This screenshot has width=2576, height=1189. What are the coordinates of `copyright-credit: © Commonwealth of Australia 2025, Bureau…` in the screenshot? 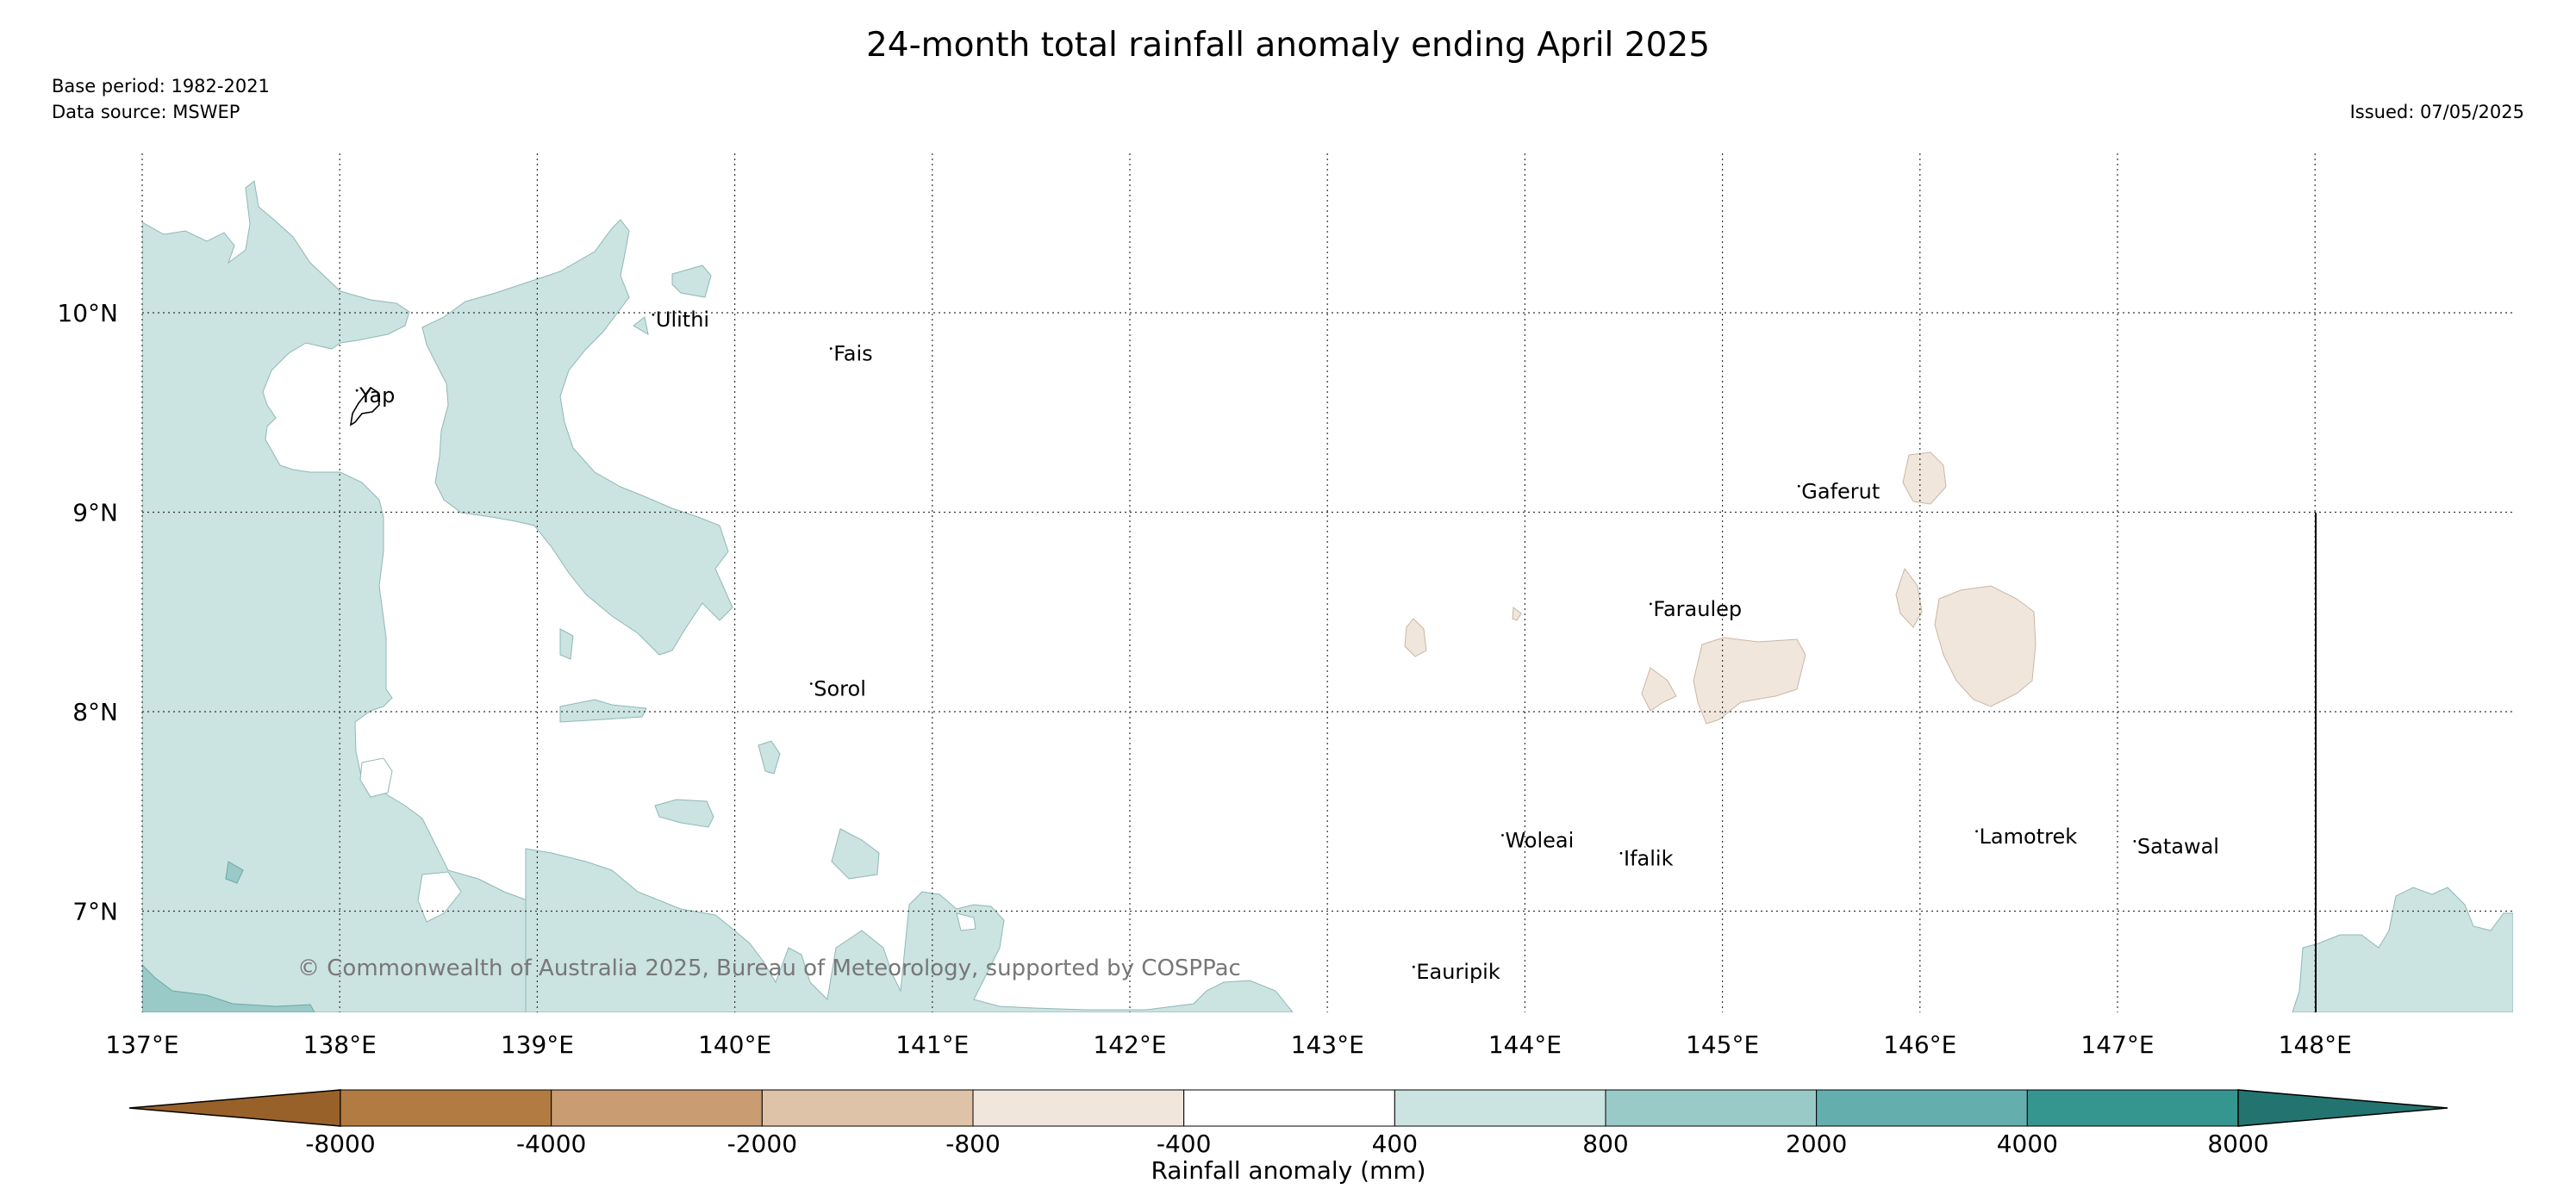 It's located at (769, 968).